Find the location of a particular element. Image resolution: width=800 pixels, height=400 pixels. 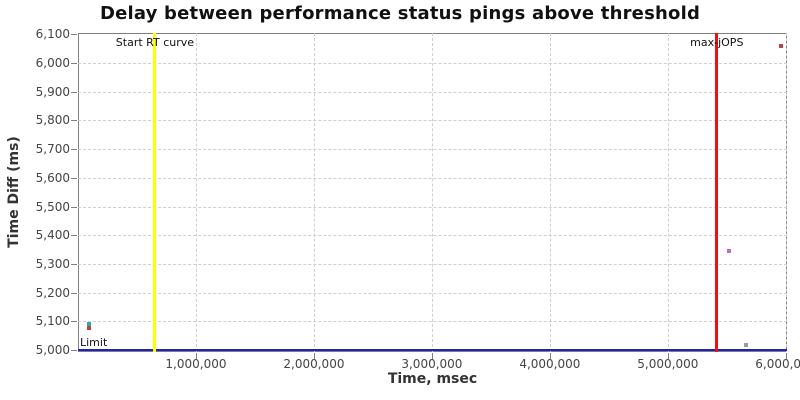

y-tick-label: 5,700 is located at coordinates (52, 149).